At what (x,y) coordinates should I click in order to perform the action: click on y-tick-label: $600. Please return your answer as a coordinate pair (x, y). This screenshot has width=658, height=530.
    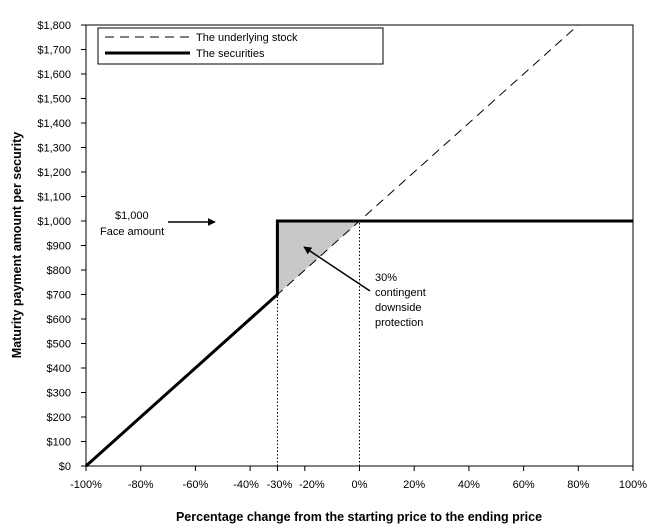
    Looking at the image, I should click on (59, 320).